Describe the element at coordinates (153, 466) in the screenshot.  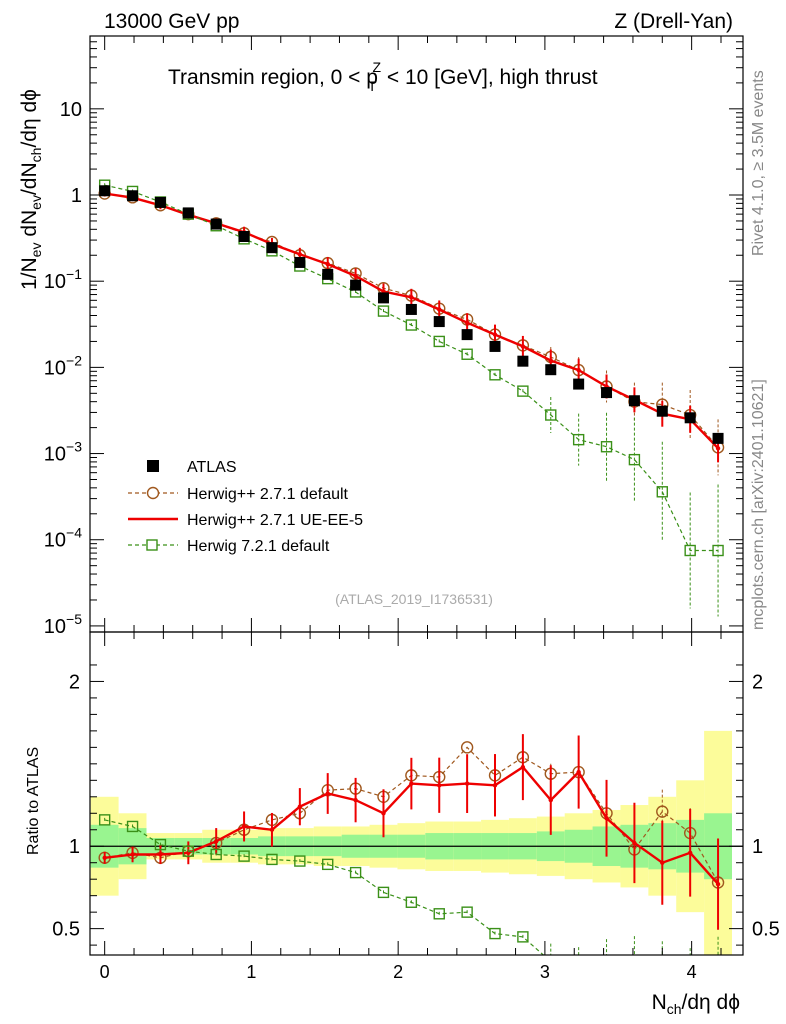
I see `legend-marker-atlas` at that location.